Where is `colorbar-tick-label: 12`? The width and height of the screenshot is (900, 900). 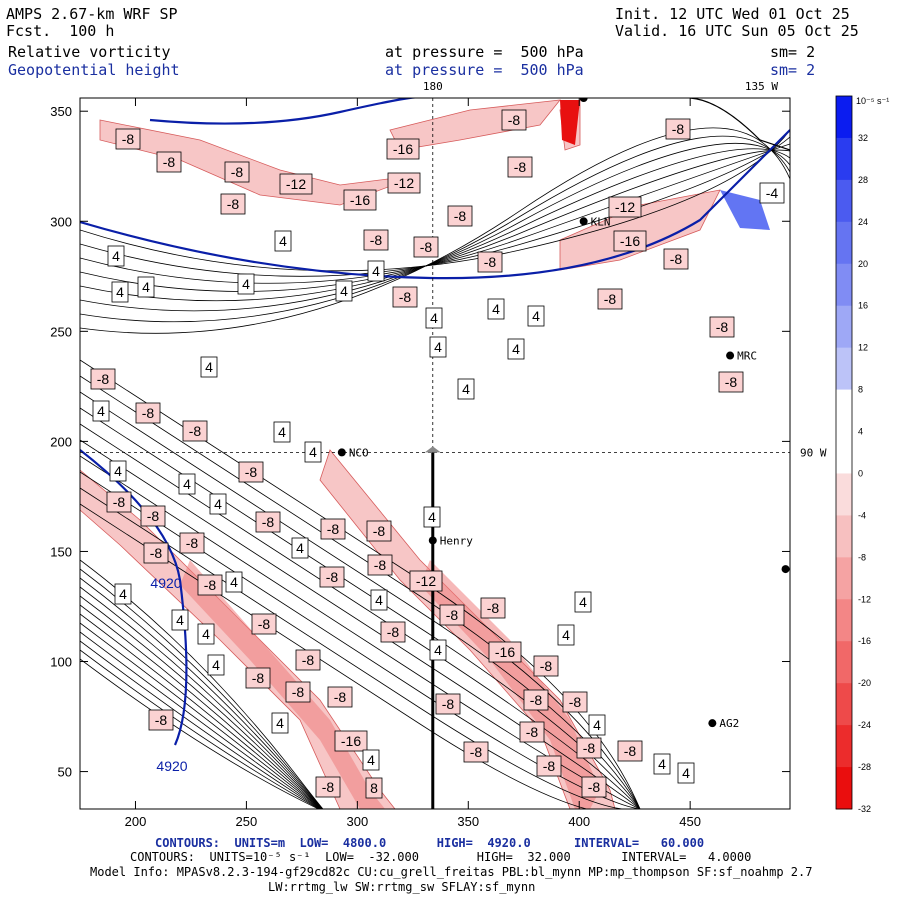 colorbar-tick-label: 12 is located at coordinates (863, 348).